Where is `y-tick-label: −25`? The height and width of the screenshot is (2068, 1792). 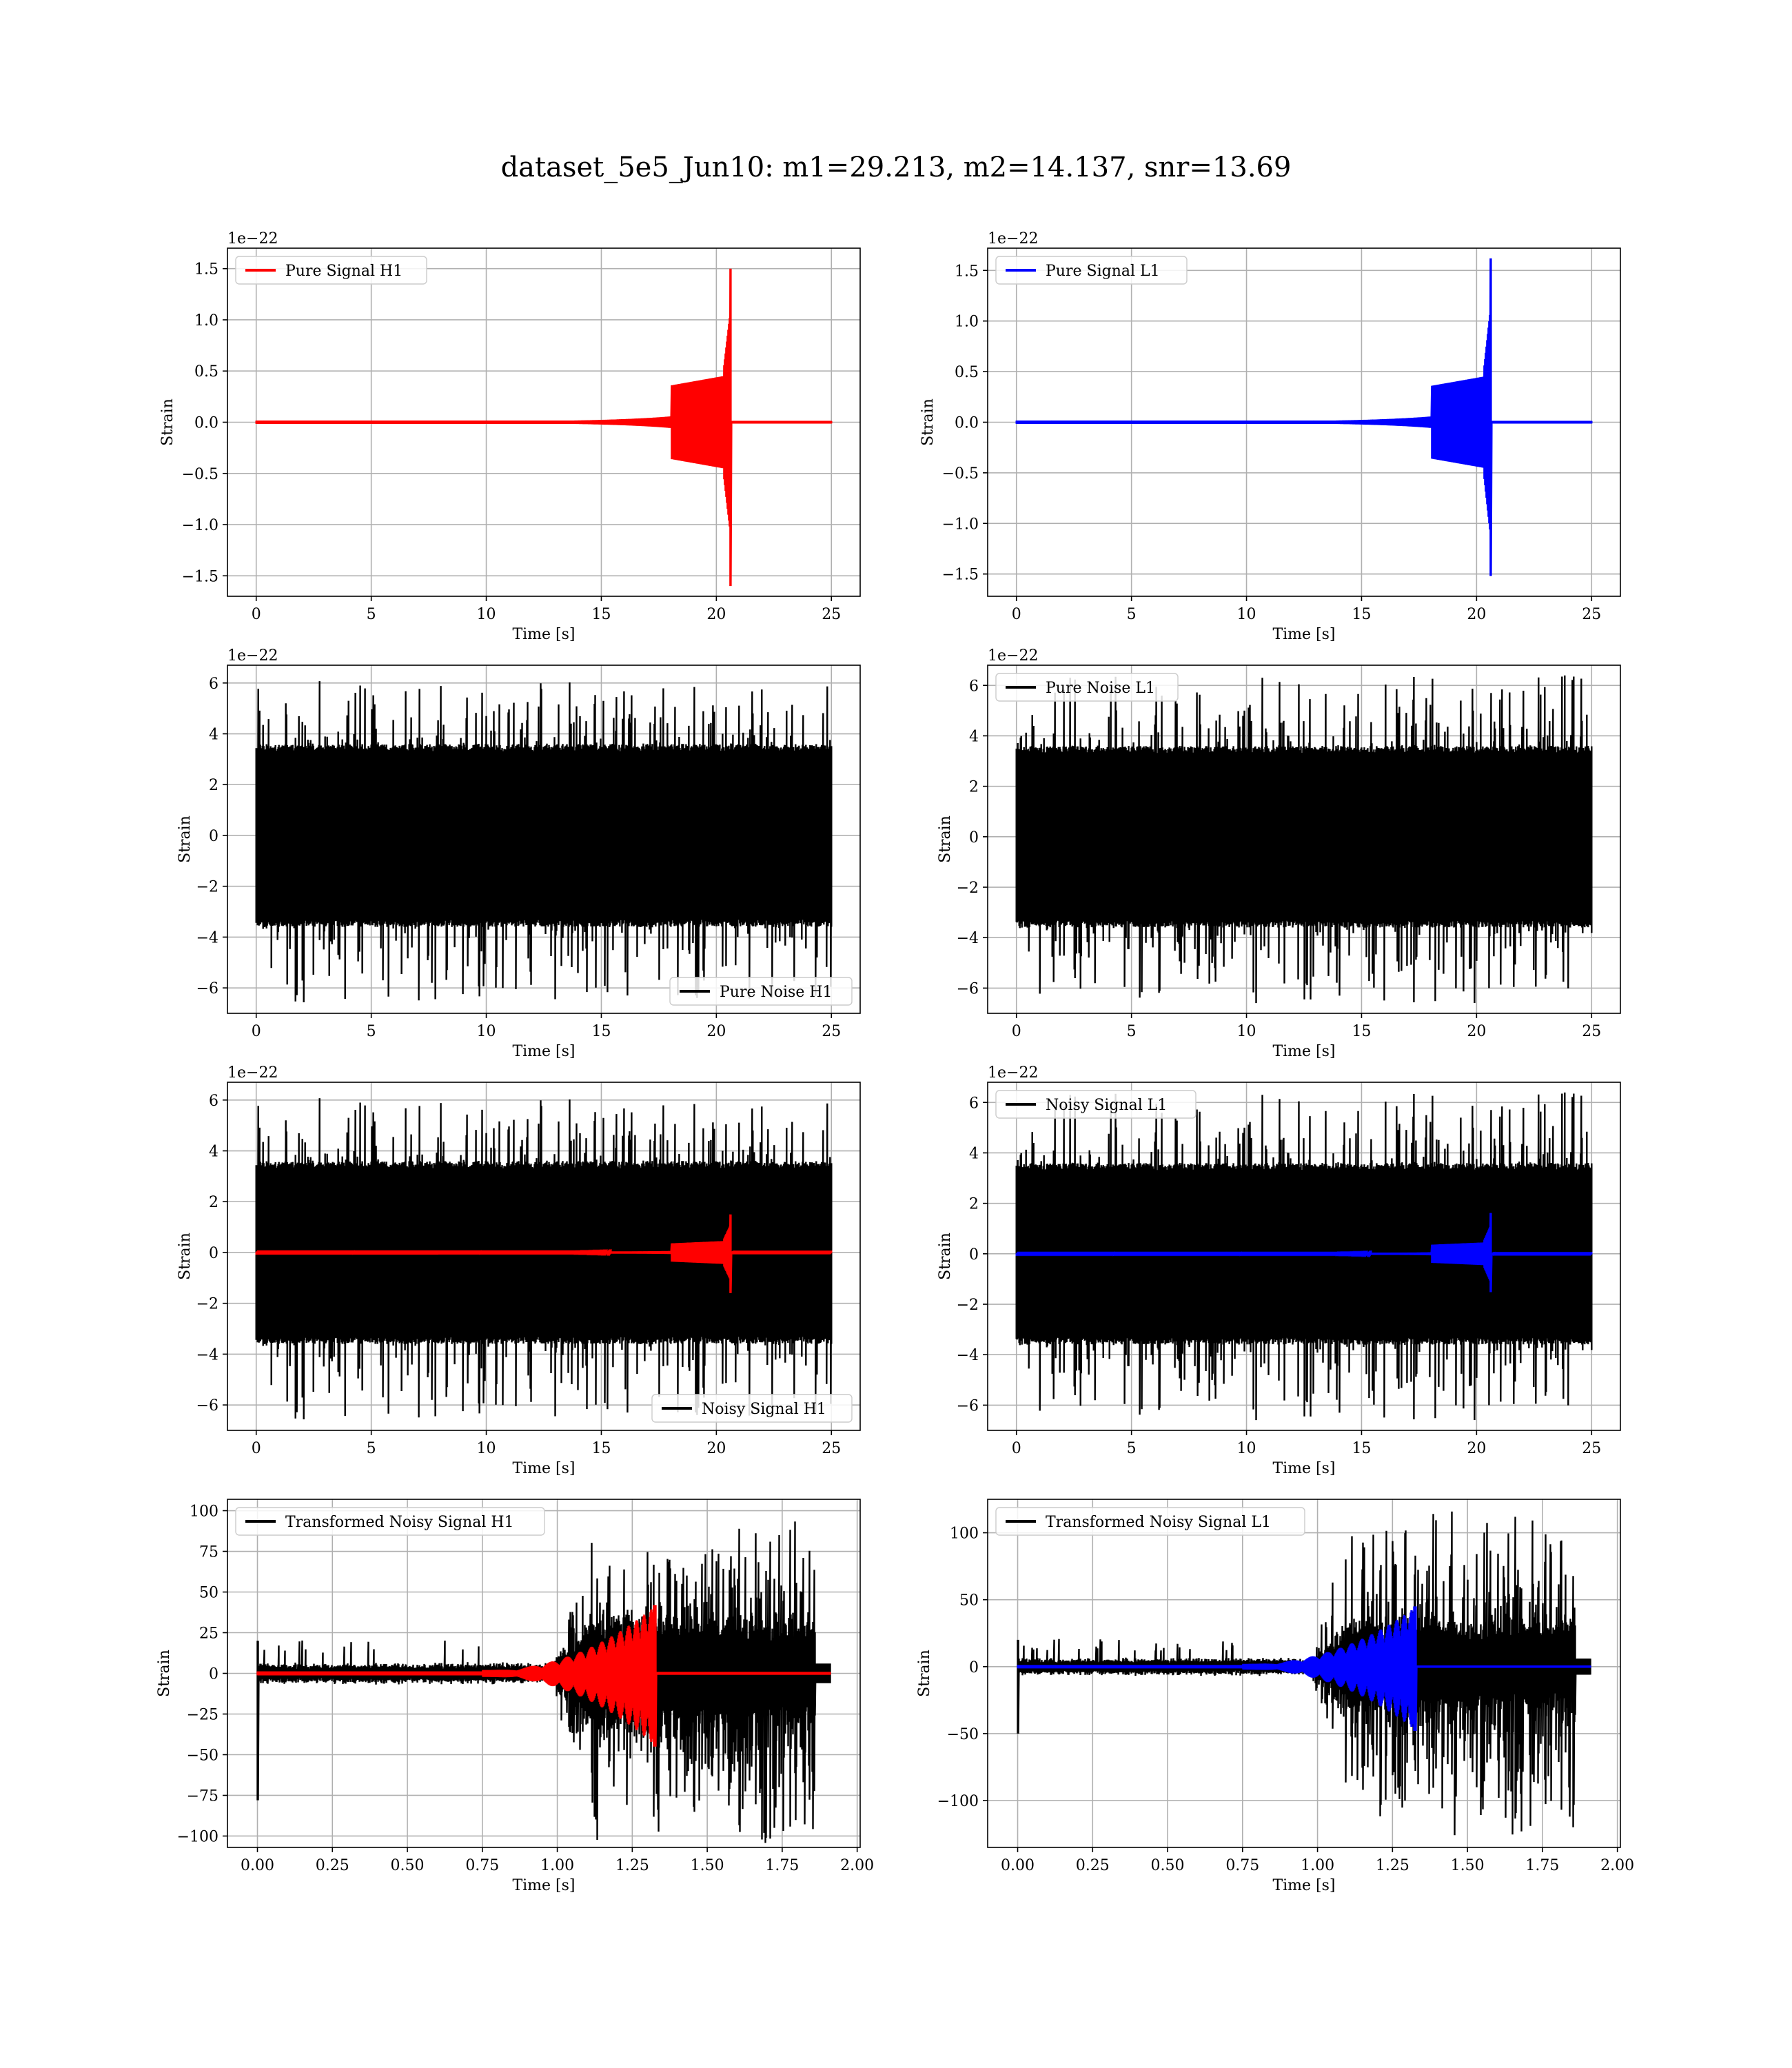
y-tick-label: −25 is located at coordinates (203, 1715).